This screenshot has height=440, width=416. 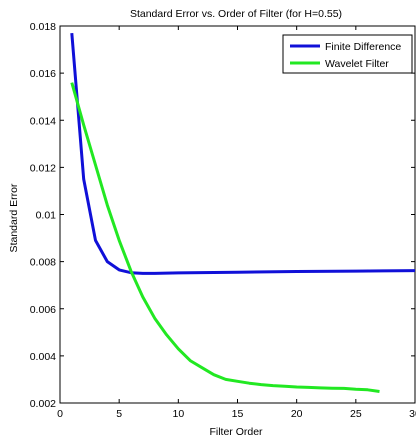 I want to click on x-tick-label: 5, so click(x=119, y=414).